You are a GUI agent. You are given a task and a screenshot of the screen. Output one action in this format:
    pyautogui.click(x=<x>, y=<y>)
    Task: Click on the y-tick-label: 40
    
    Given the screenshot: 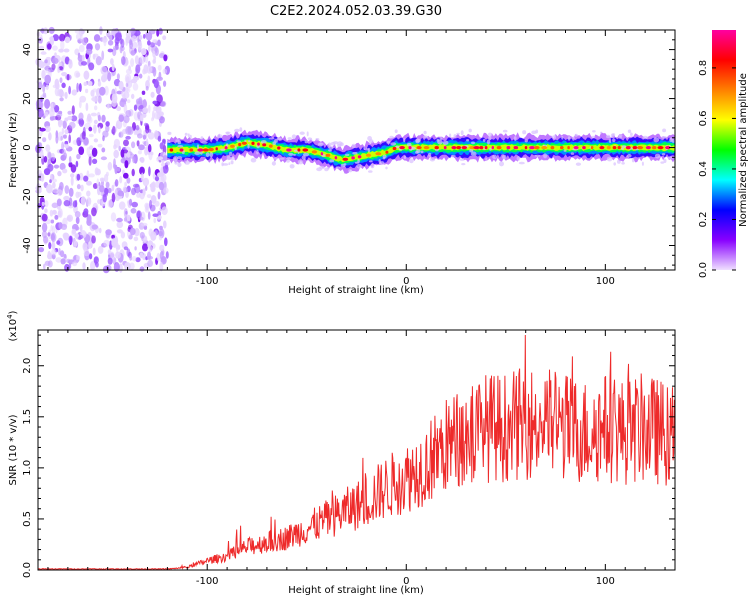 What is the action you would take?
    pyautogui.click(x=27, y=49)
    